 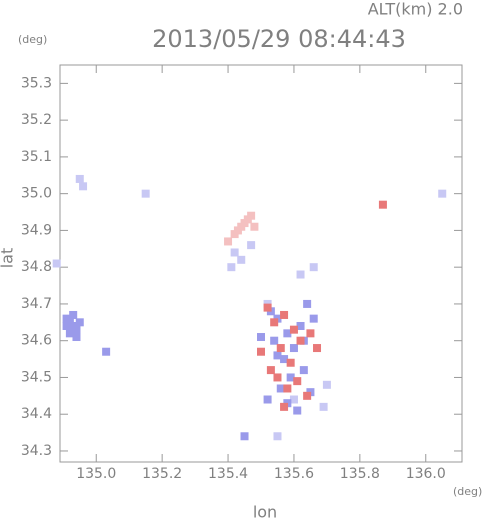 I want to click on y-axis-label: lat, so click(x=8, y=258).